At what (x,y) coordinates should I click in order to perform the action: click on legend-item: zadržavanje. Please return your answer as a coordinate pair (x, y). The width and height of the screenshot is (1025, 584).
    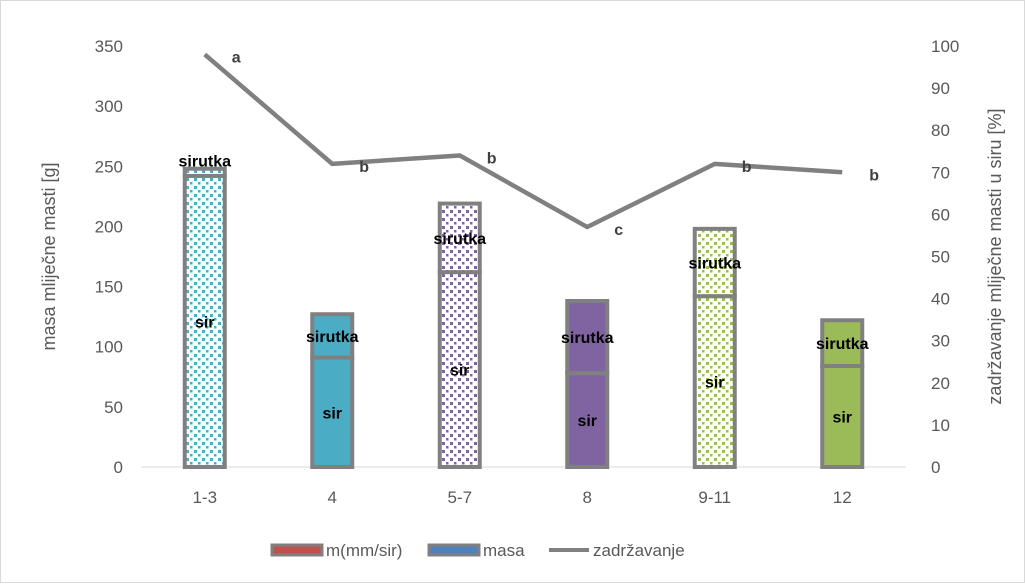
    Looking at the image, I should click on (617, 550).